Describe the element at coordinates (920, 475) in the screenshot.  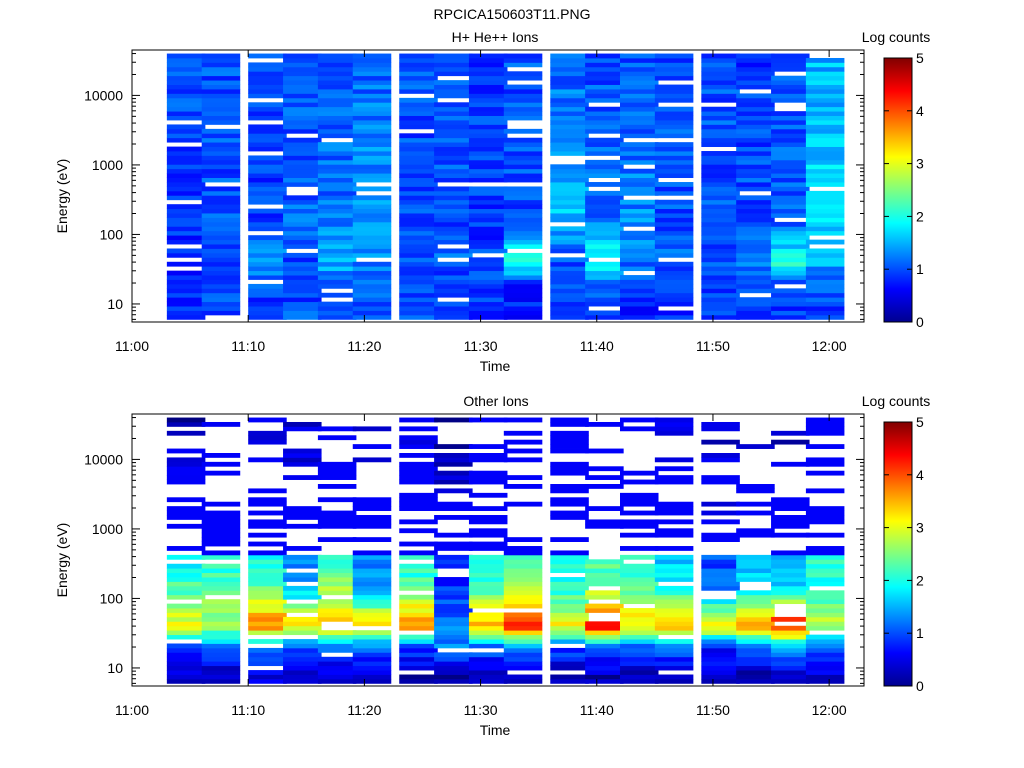
I see `colorbar-tick-label: 4` at that location.